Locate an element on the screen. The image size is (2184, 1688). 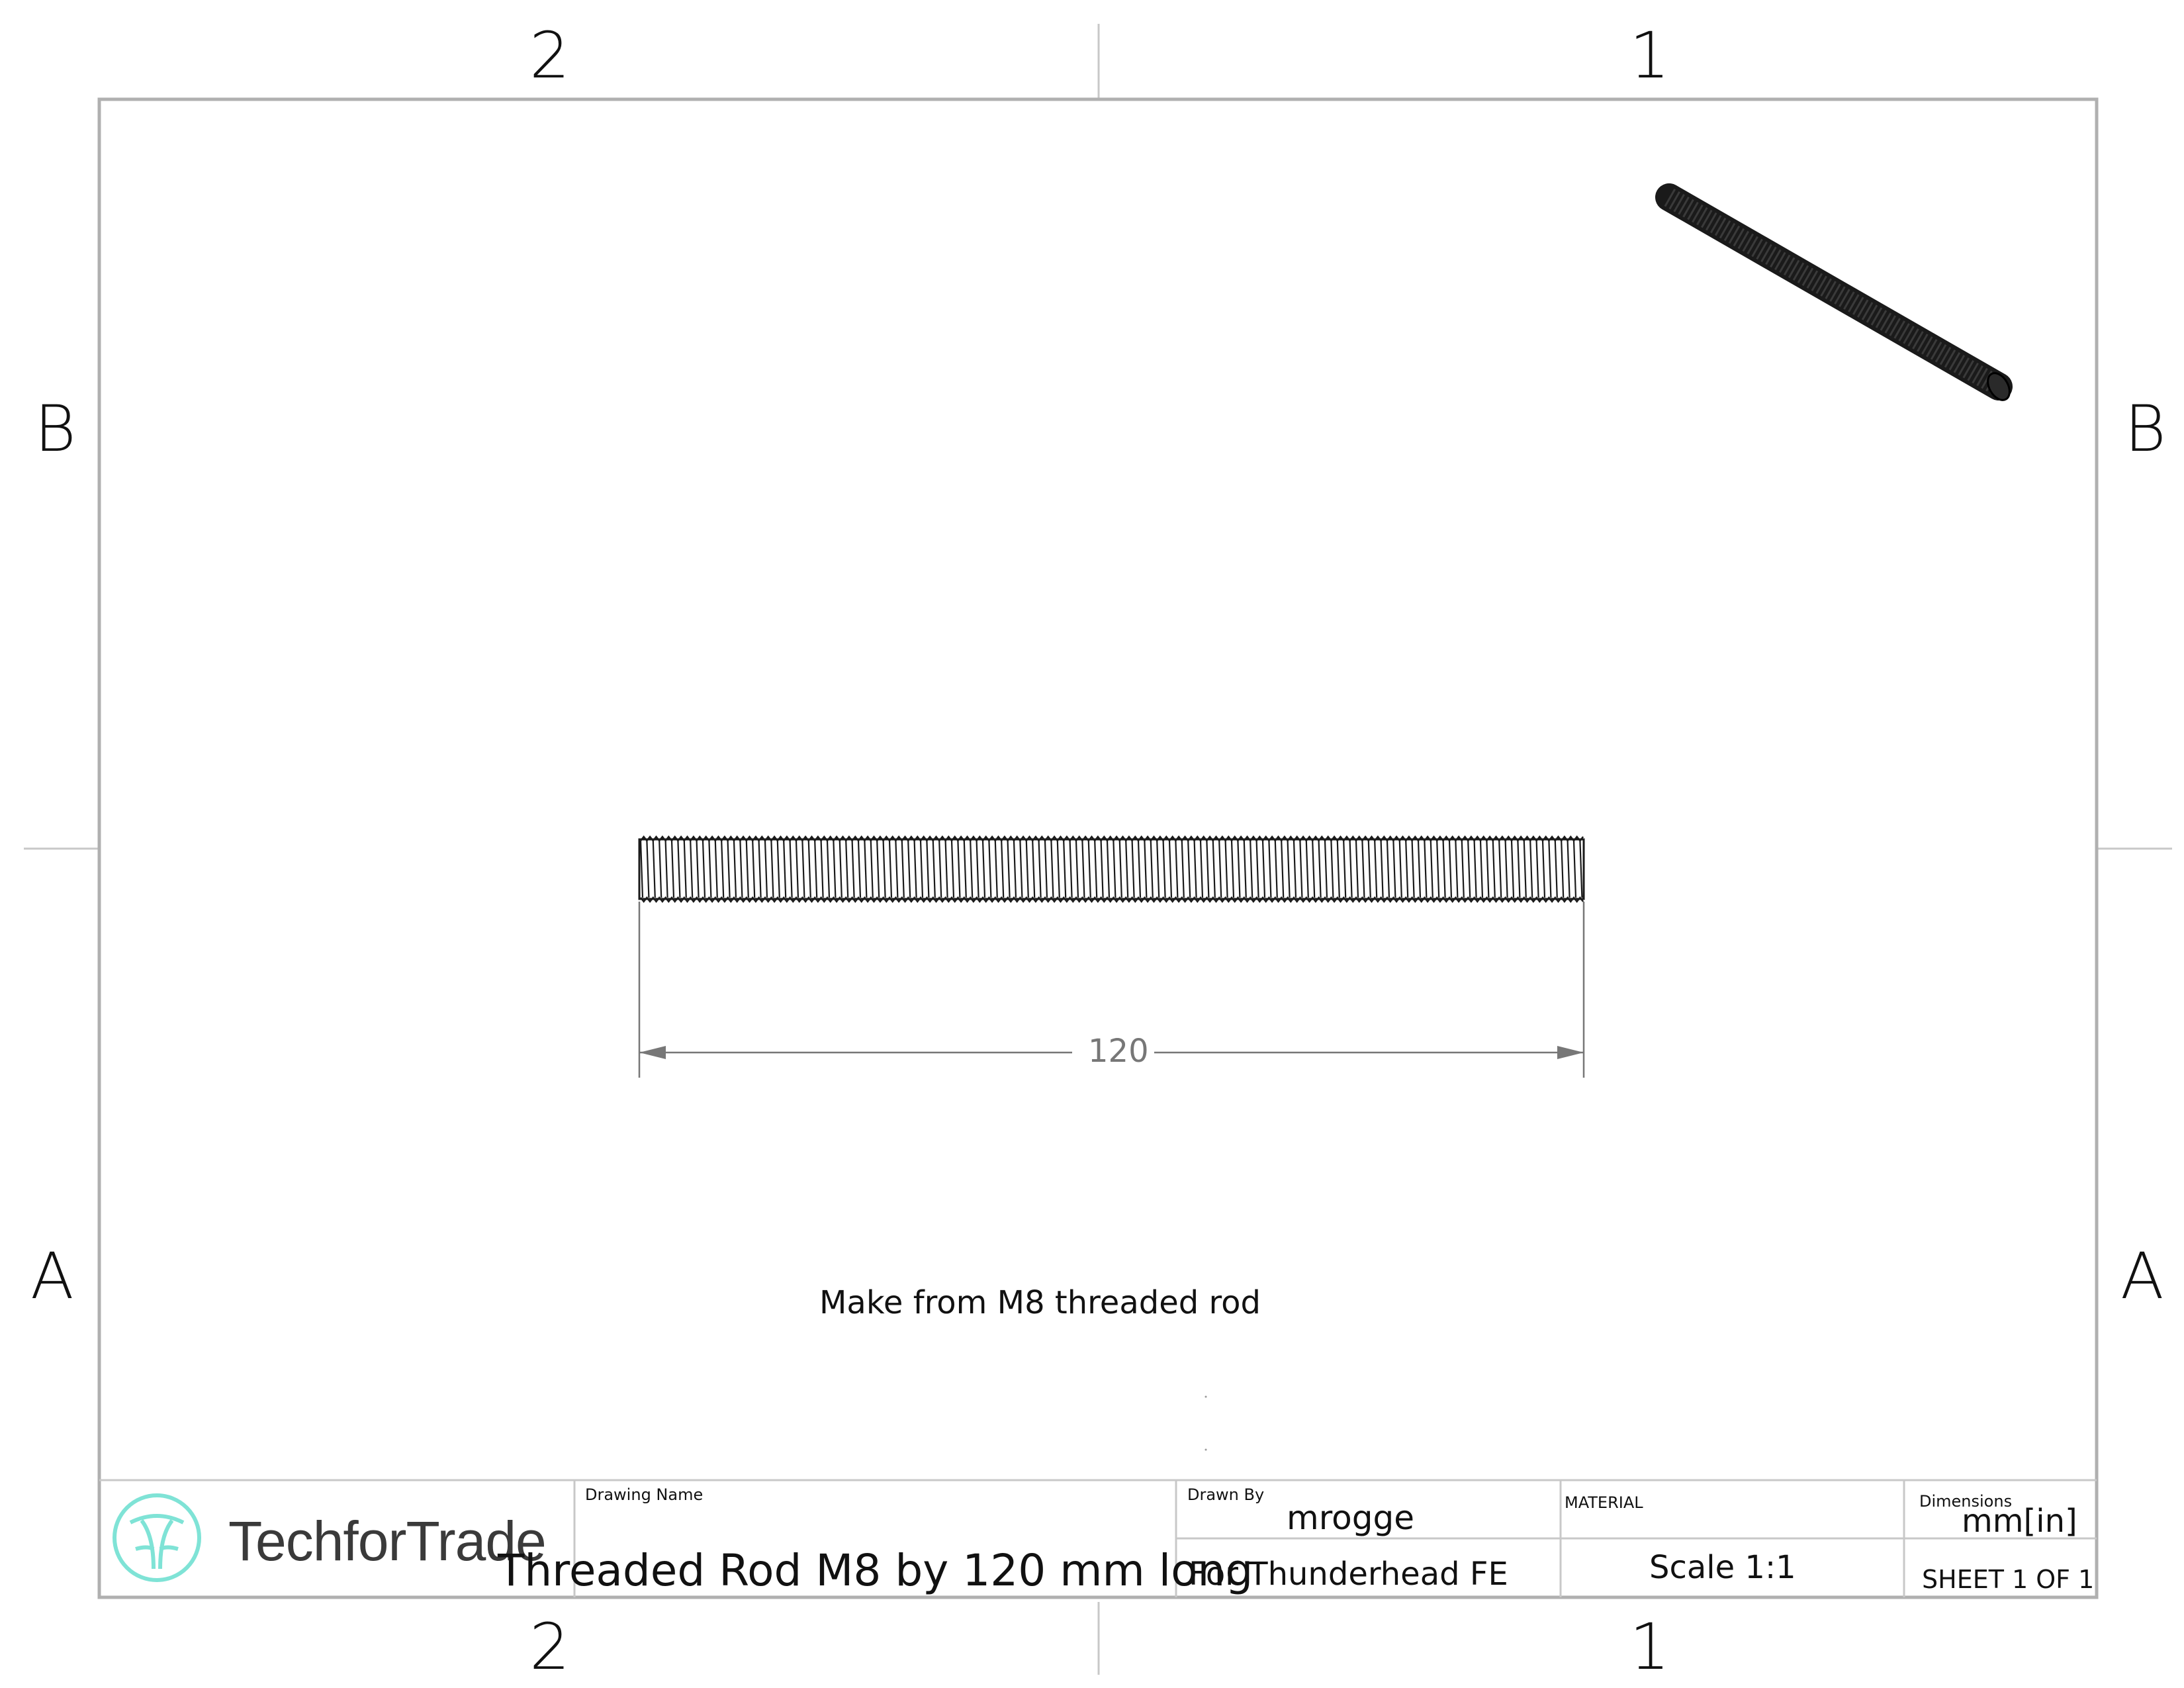
zone-row-b-right: B is located at coordinates (2145, 429).